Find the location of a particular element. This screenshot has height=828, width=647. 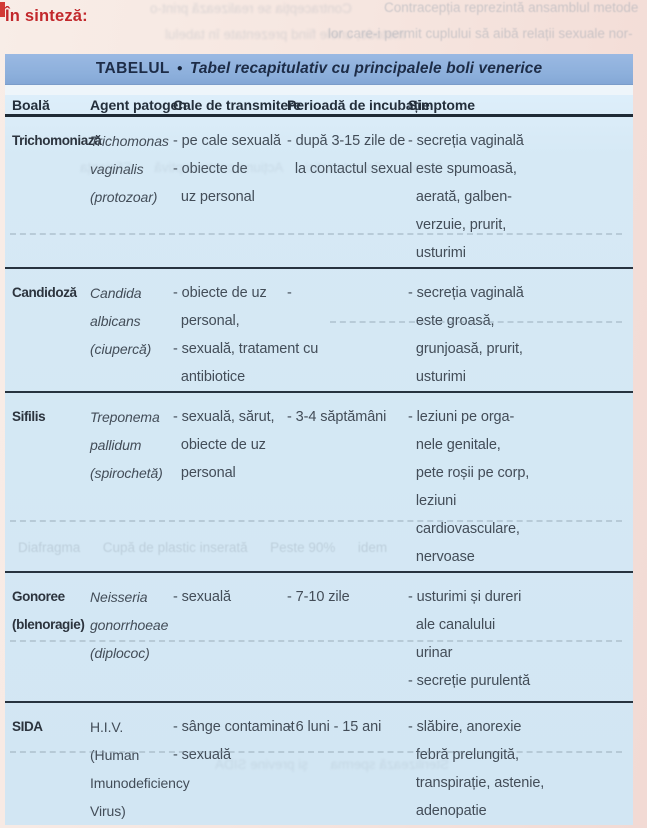

pathogen-cell: H.I.V. (Human Imunodeficiency Virus) is located at coordinates (140, 762).